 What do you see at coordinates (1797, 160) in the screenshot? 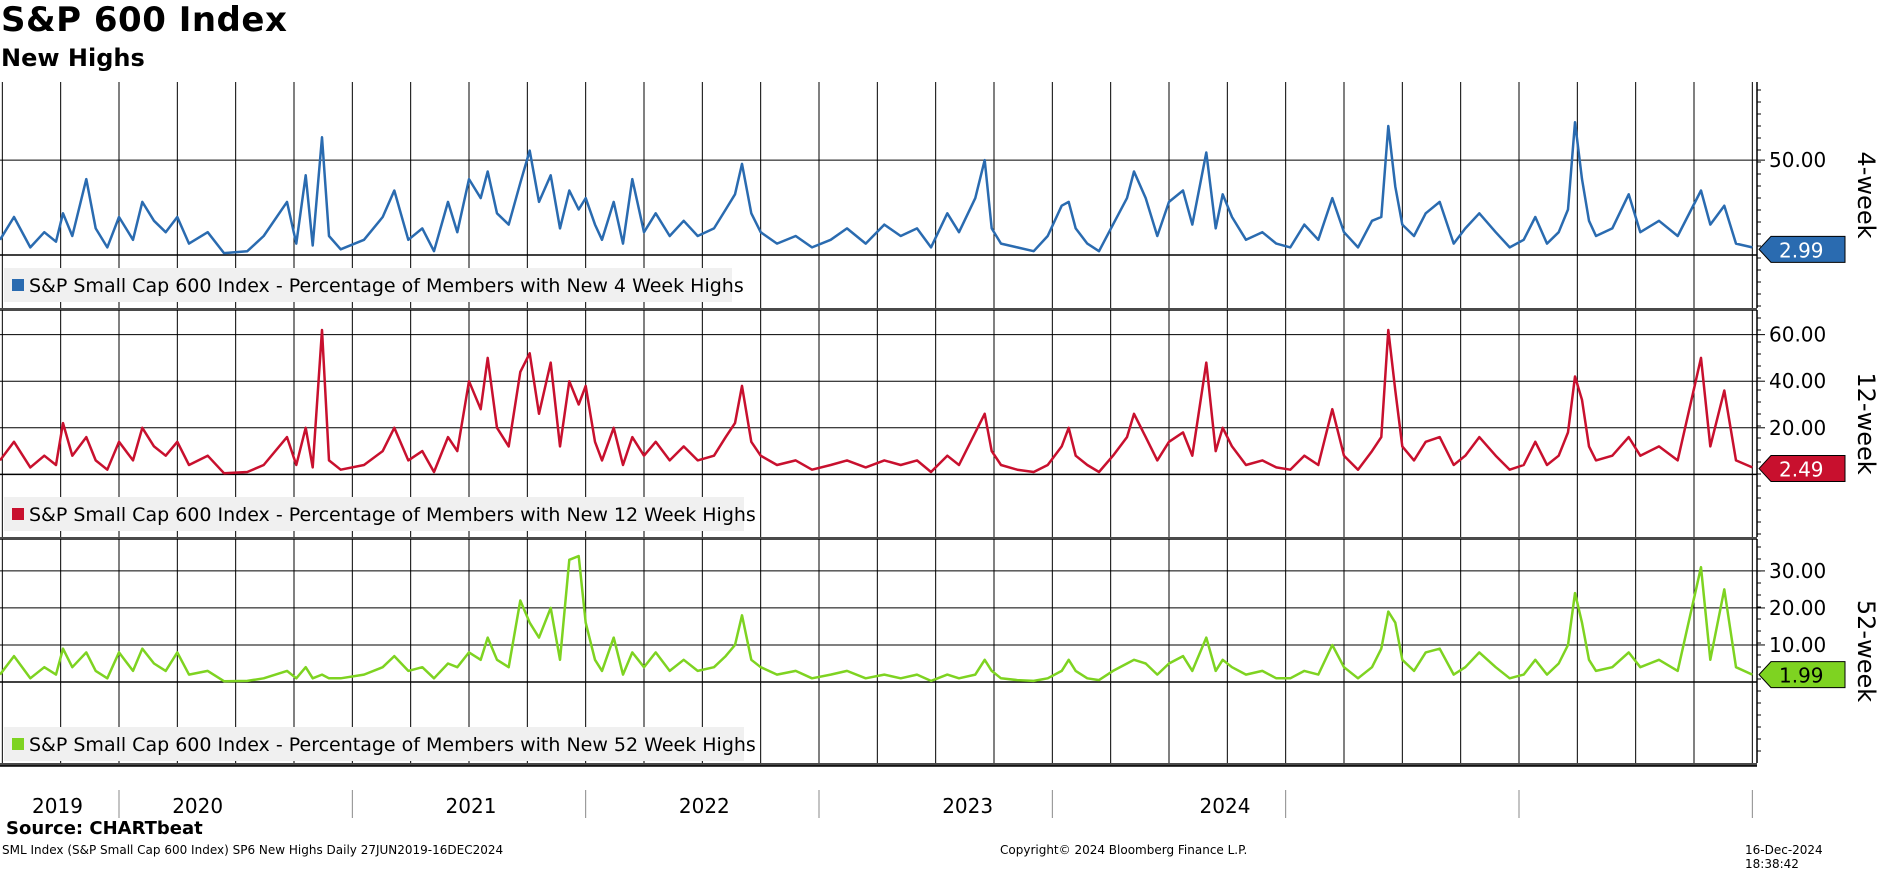
I see `y-tick-label: 50.00` at bounding box center [1797, 160].